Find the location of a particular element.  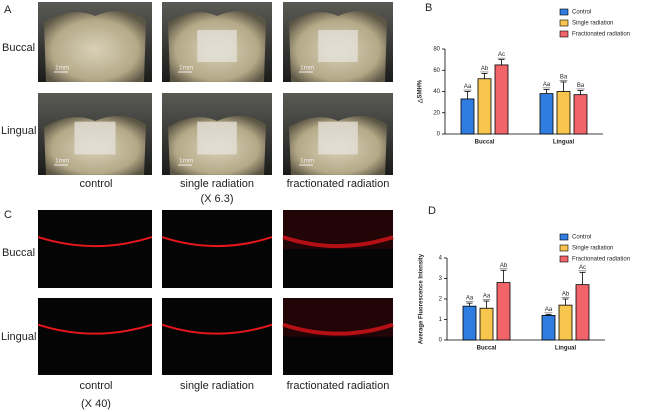

y-tick-label: 20 is located at coordinates (436, 113).